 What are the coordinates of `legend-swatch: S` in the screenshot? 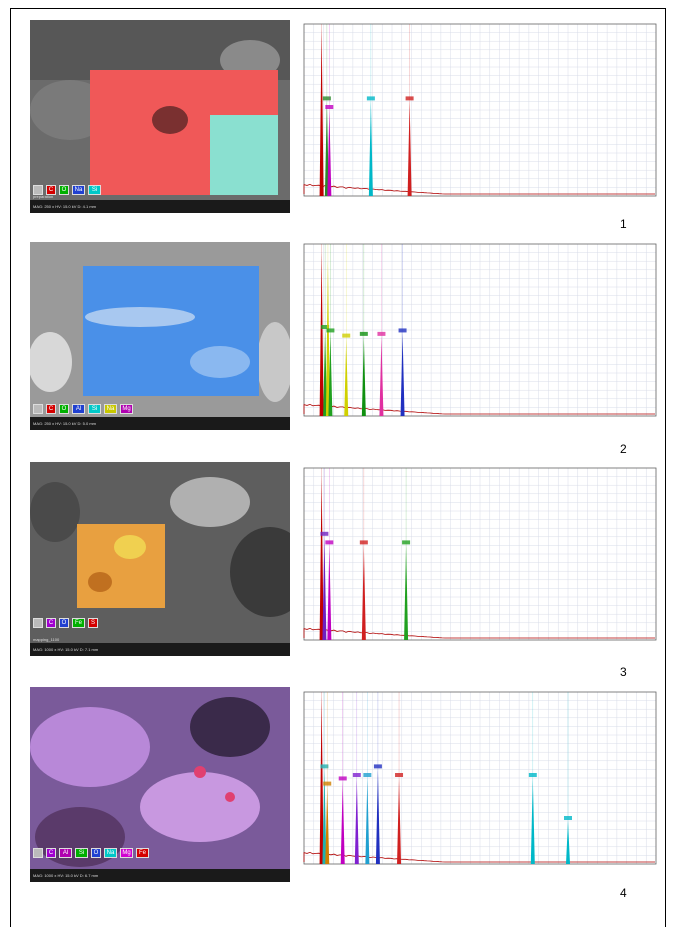 It's located at (93, 623).